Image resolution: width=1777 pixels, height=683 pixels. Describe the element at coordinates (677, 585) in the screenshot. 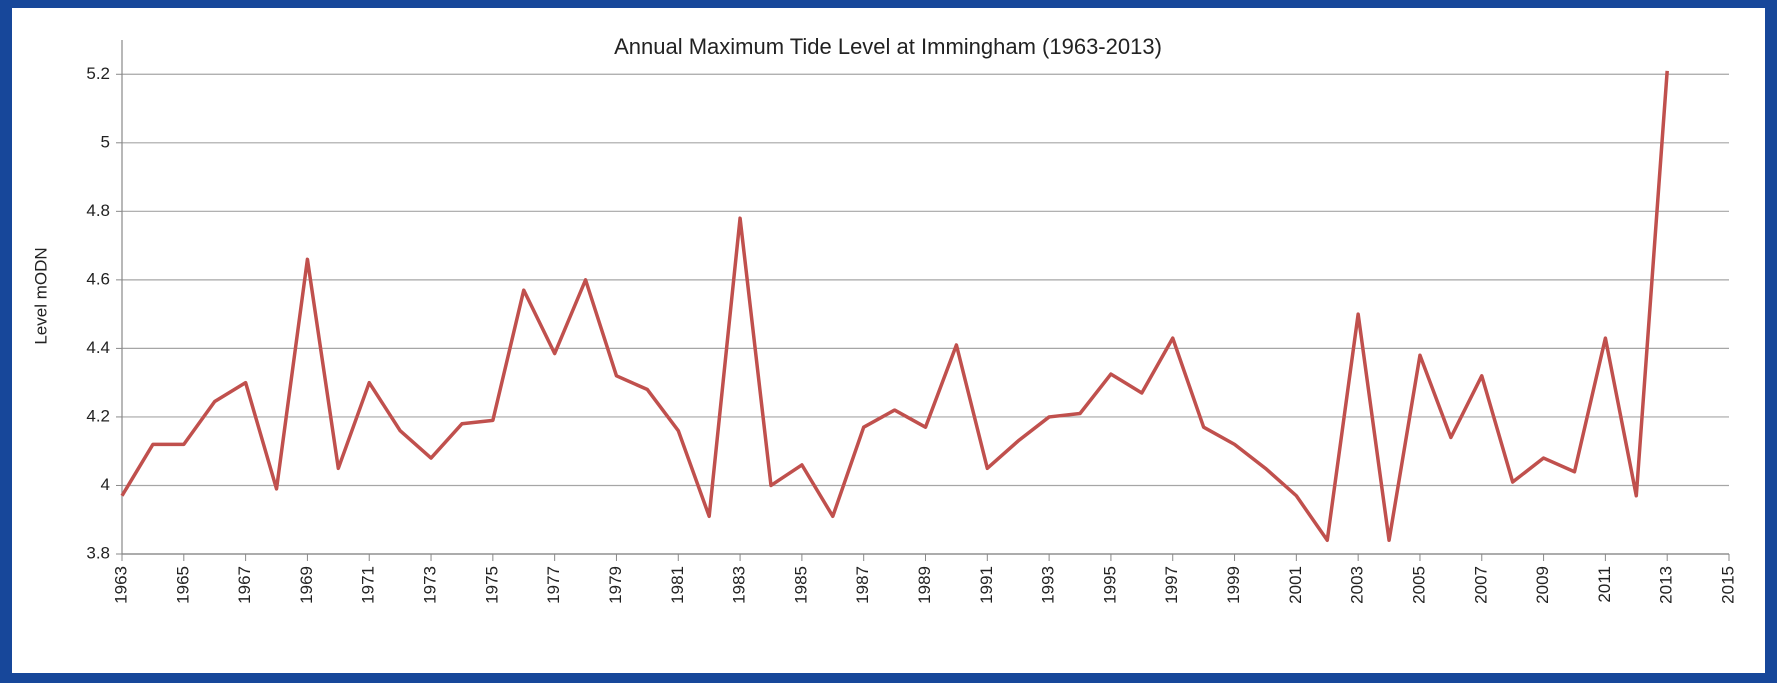

I see `x-tick-label: 1981` at that location.